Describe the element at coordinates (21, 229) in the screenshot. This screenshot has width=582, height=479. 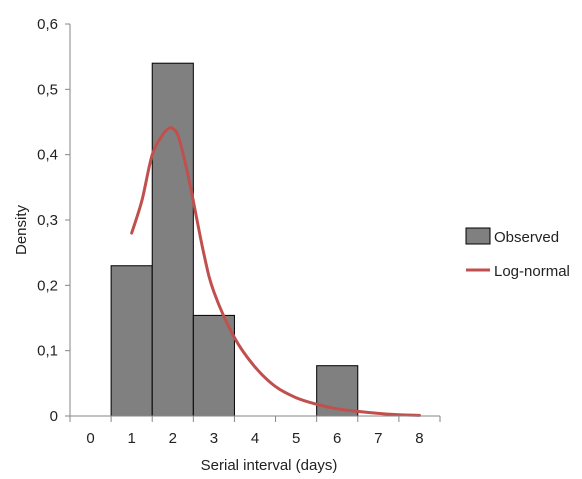
I see `y-axis-title: Density` at that location.